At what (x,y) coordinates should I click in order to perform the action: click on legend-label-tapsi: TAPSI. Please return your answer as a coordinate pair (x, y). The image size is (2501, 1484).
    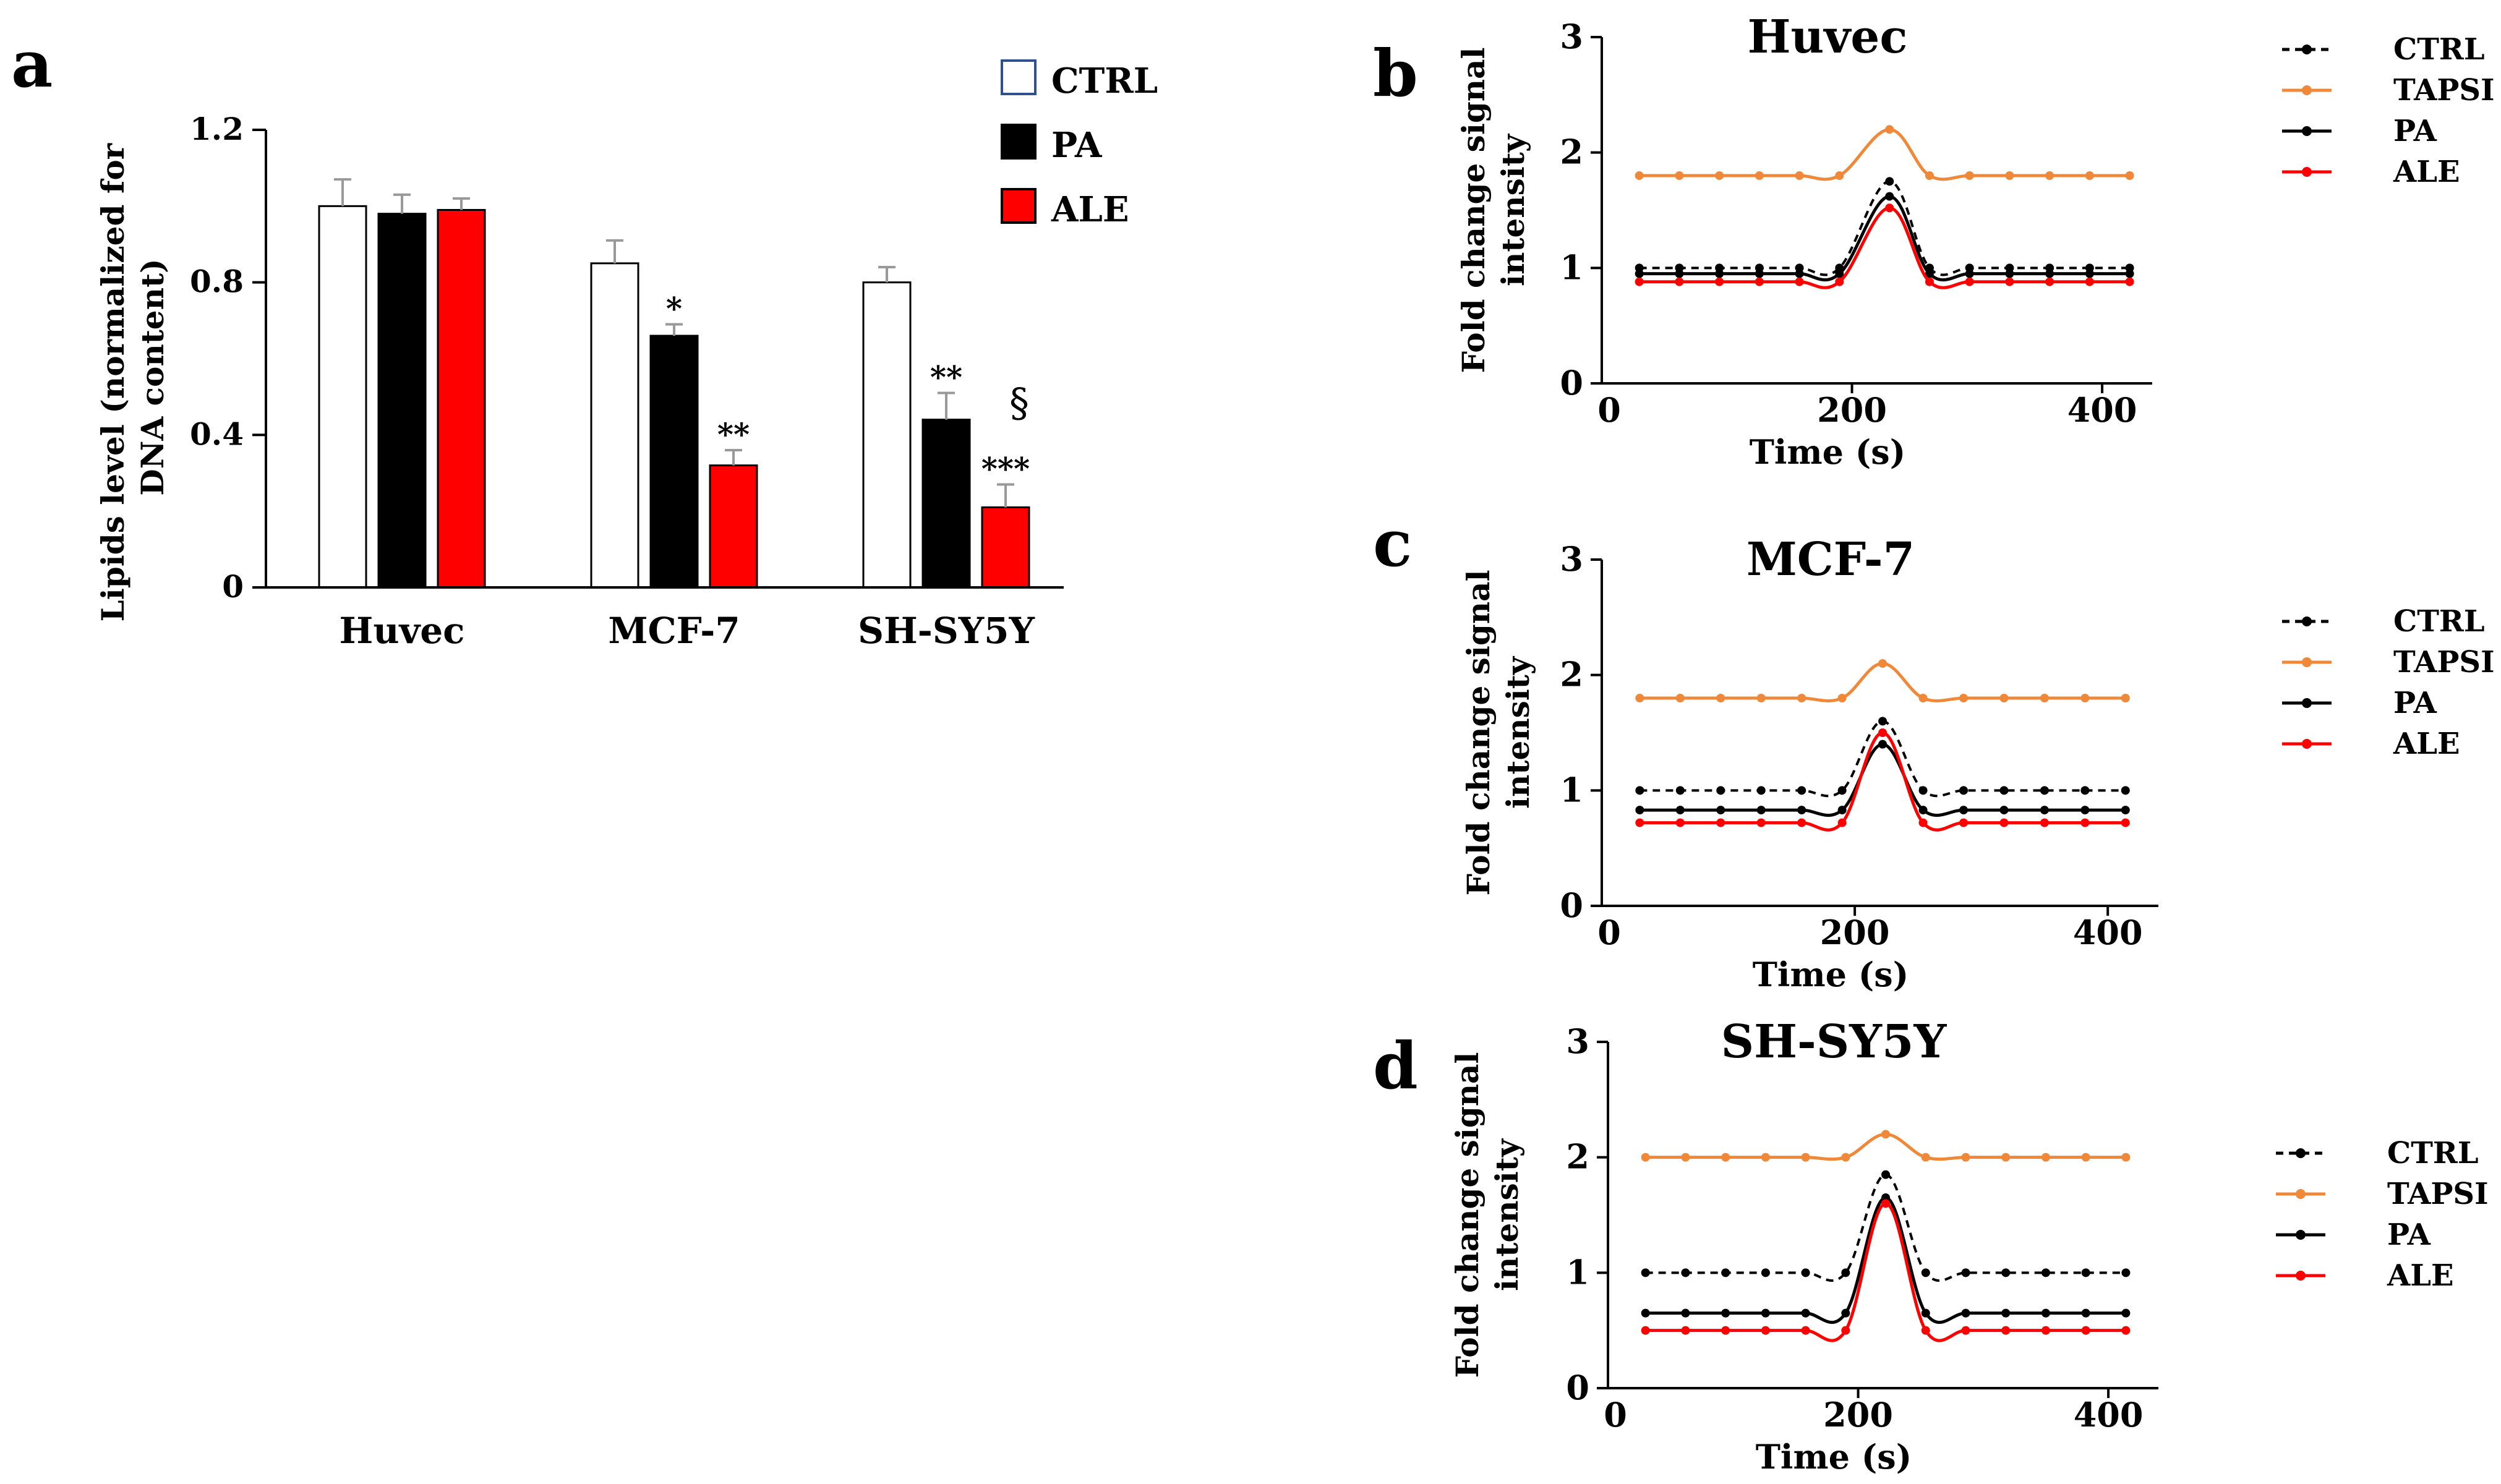
    Looking at the image, I should click on (2444, 90).